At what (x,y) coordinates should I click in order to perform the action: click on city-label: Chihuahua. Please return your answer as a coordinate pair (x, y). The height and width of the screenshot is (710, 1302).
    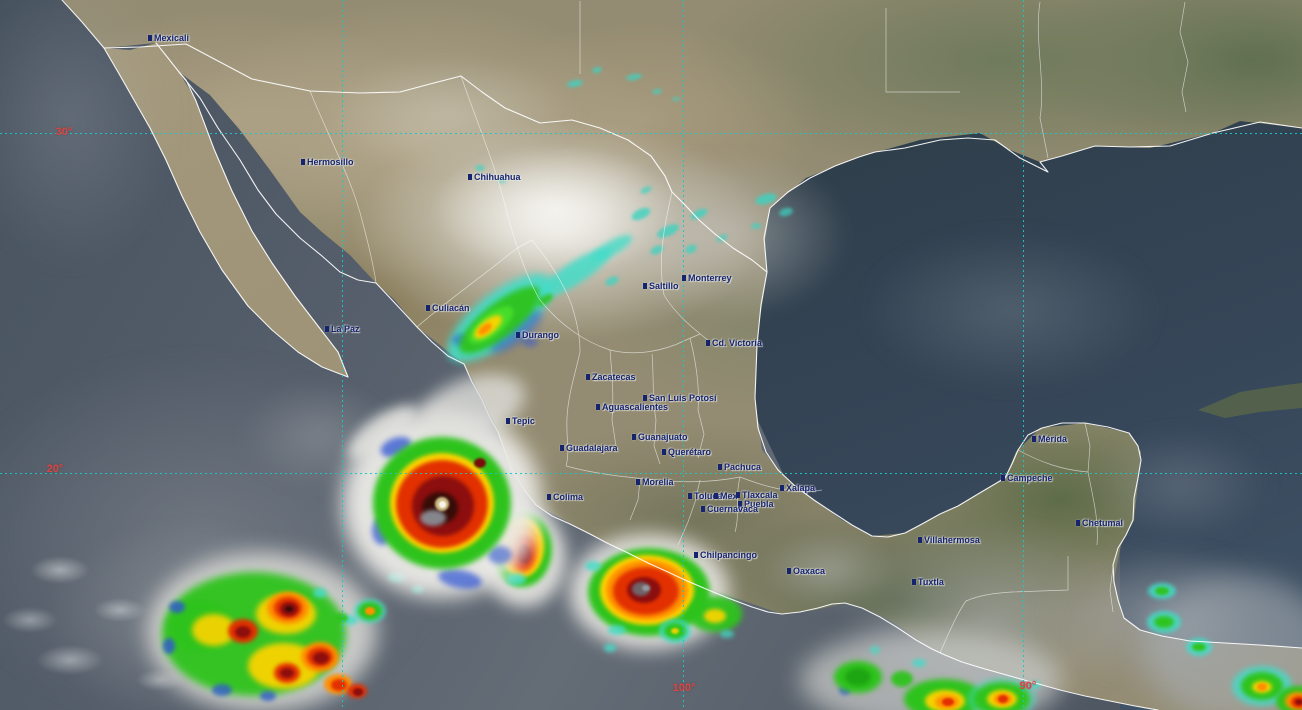
    Looking at the image, I should click on (494, 177).